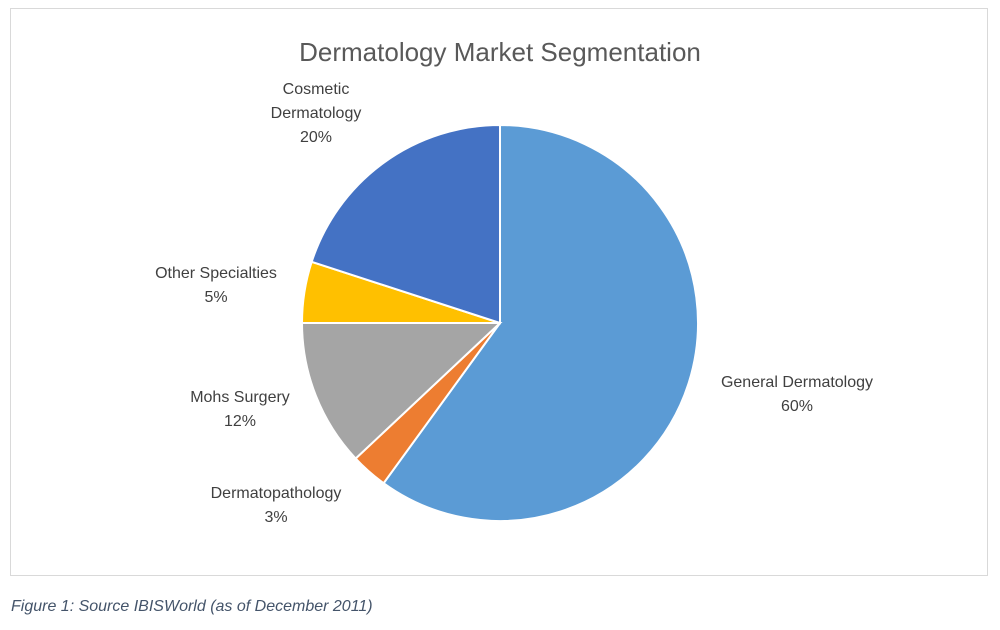 This screenshot has width=1000, height=630. I want to click on slice-label-name: Dermatology, so click(316, 113).